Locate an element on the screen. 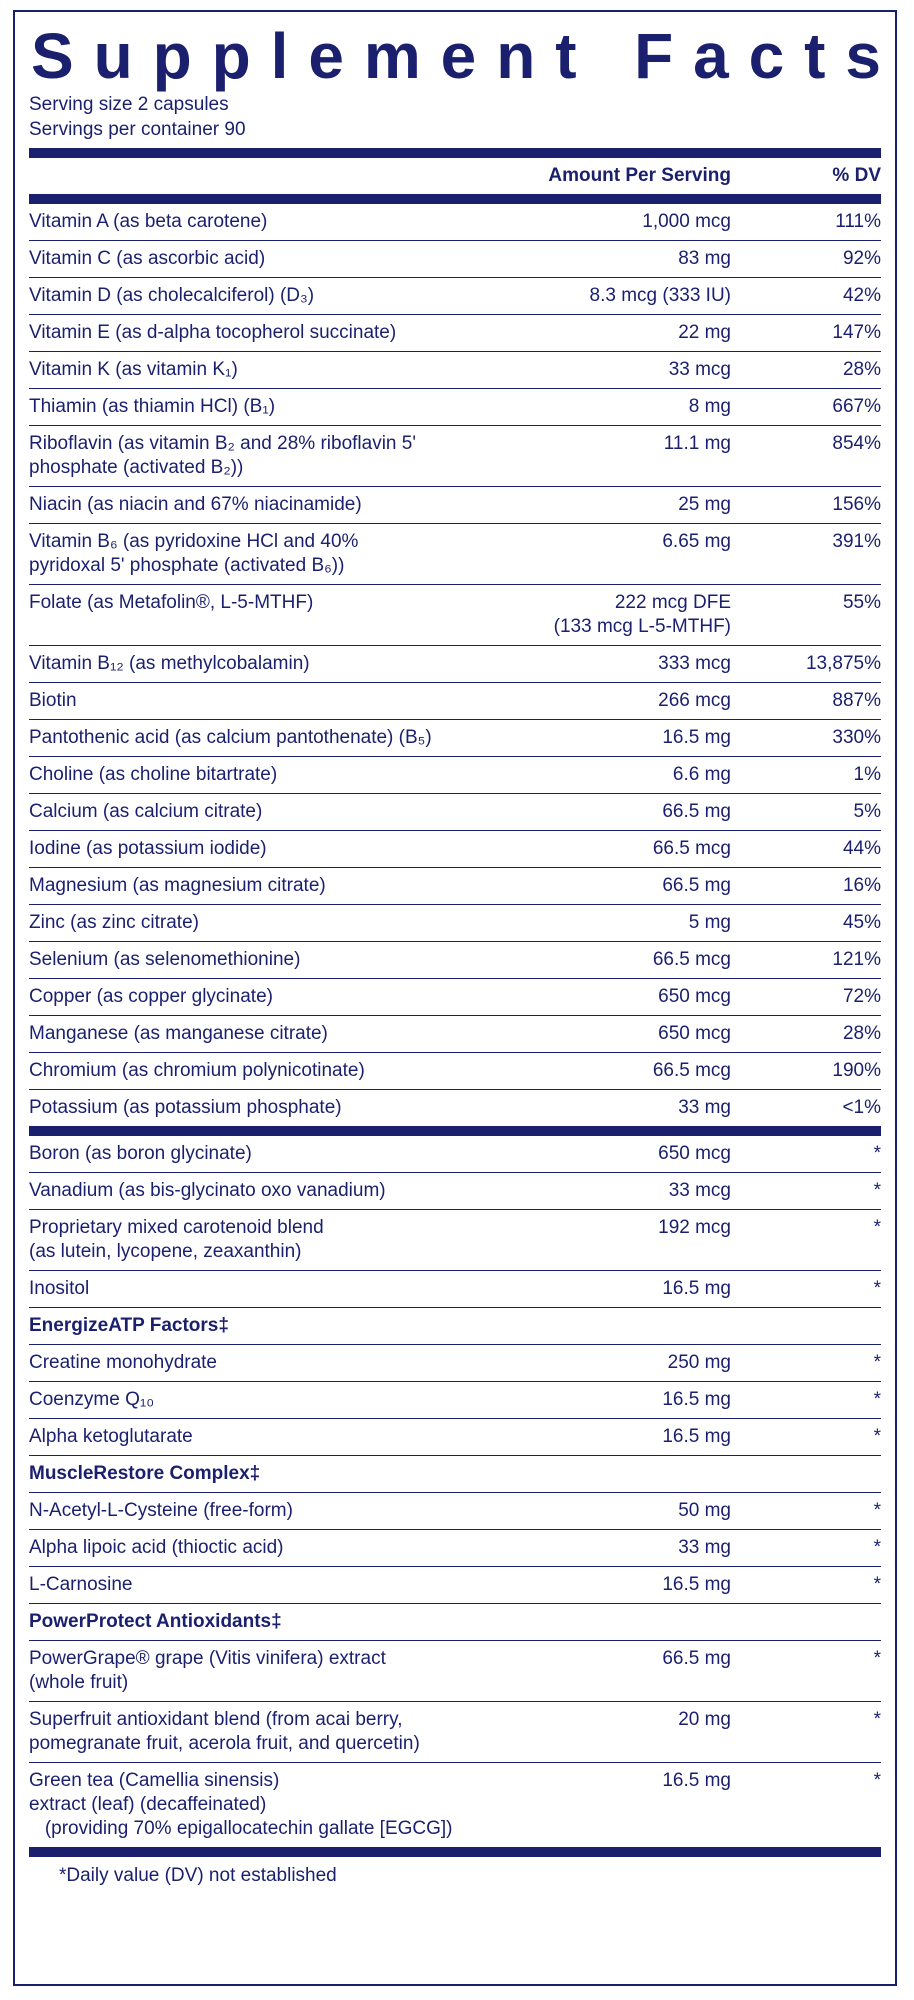  nutrient-row: Alpha ketoglutarate 16.5 mg * is located at coordinates (455, 1436).